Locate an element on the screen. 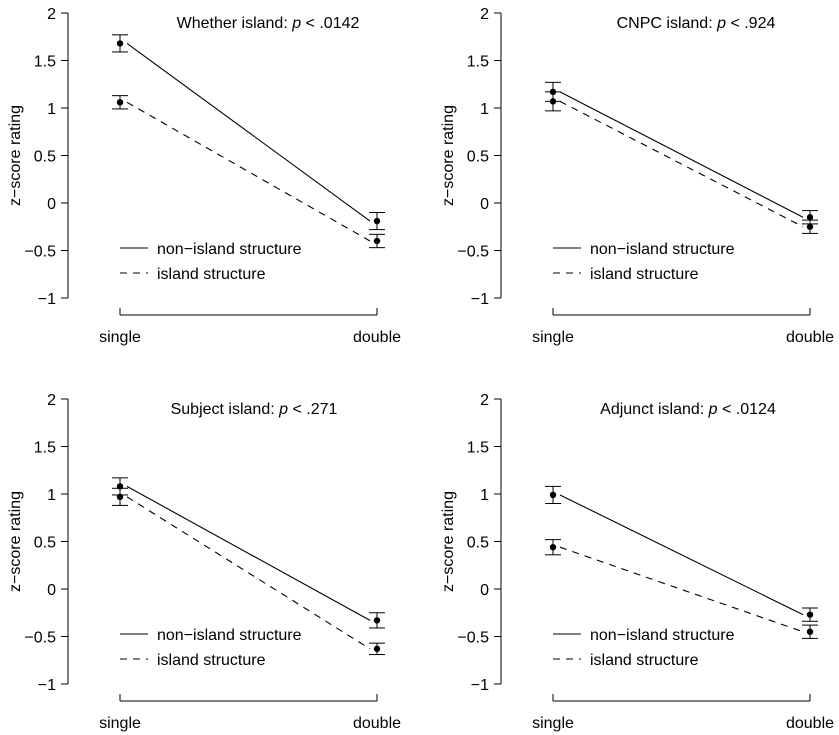 The width and height of the screenshot is (839, 735). panel-title: Subject island: p < .271 is located at coordinates (254, 409).